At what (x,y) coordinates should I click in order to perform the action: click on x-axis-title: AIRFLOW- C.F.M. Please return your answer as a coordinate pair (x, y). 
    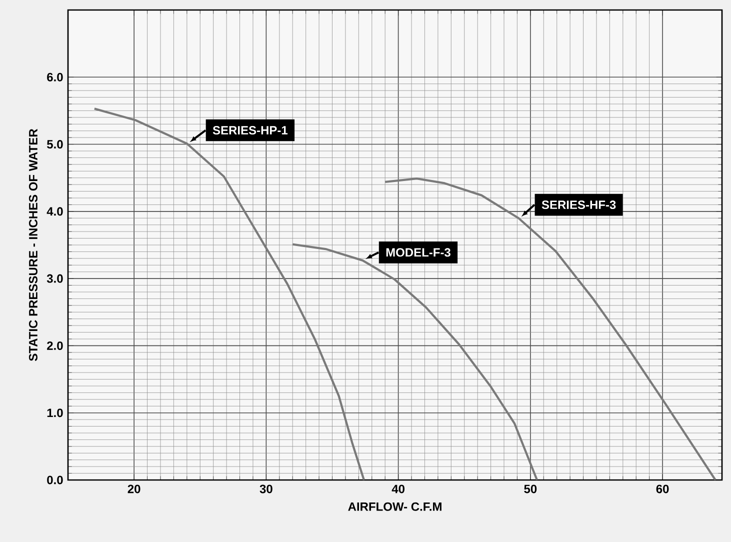
    Looking at the image, I should click on (395, 506).